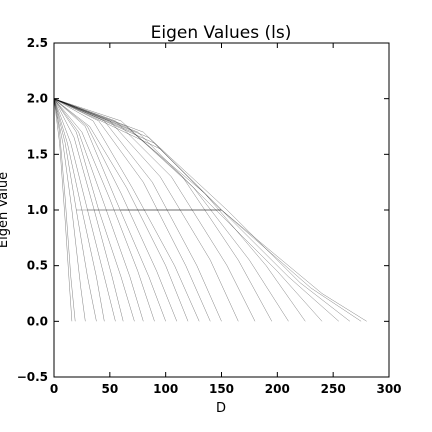 This screenshot has height=432, width=432. Describe the element at coordinates (165, 389) in the screenshot. I see `x-tick-label: 100` at that location.